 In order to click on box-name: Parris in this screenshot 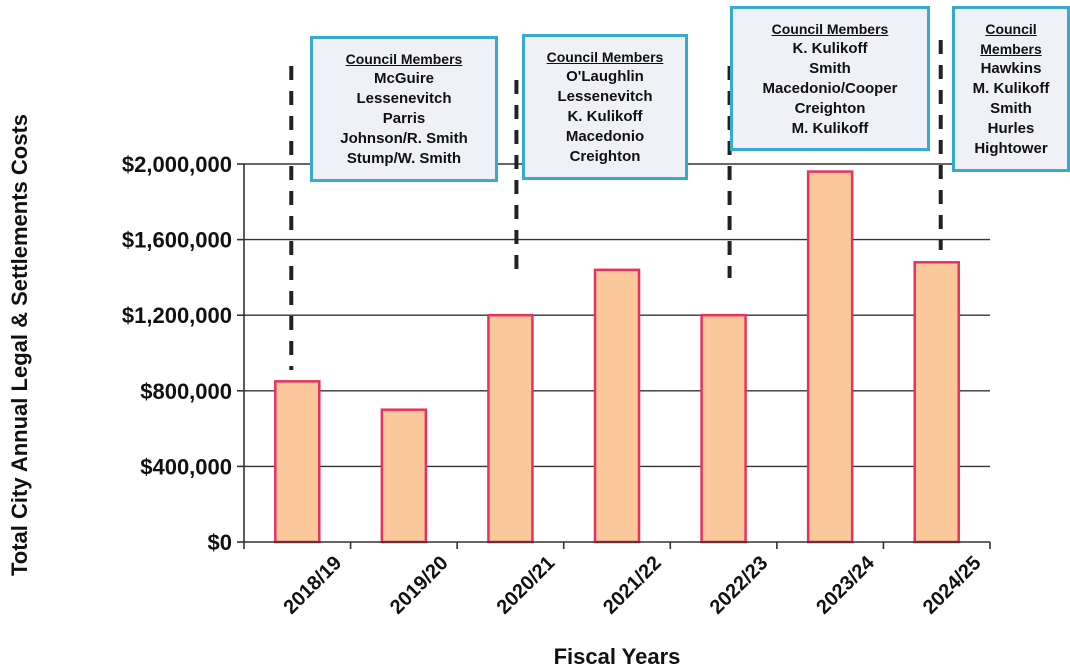, I will do `click(404, 118)`.